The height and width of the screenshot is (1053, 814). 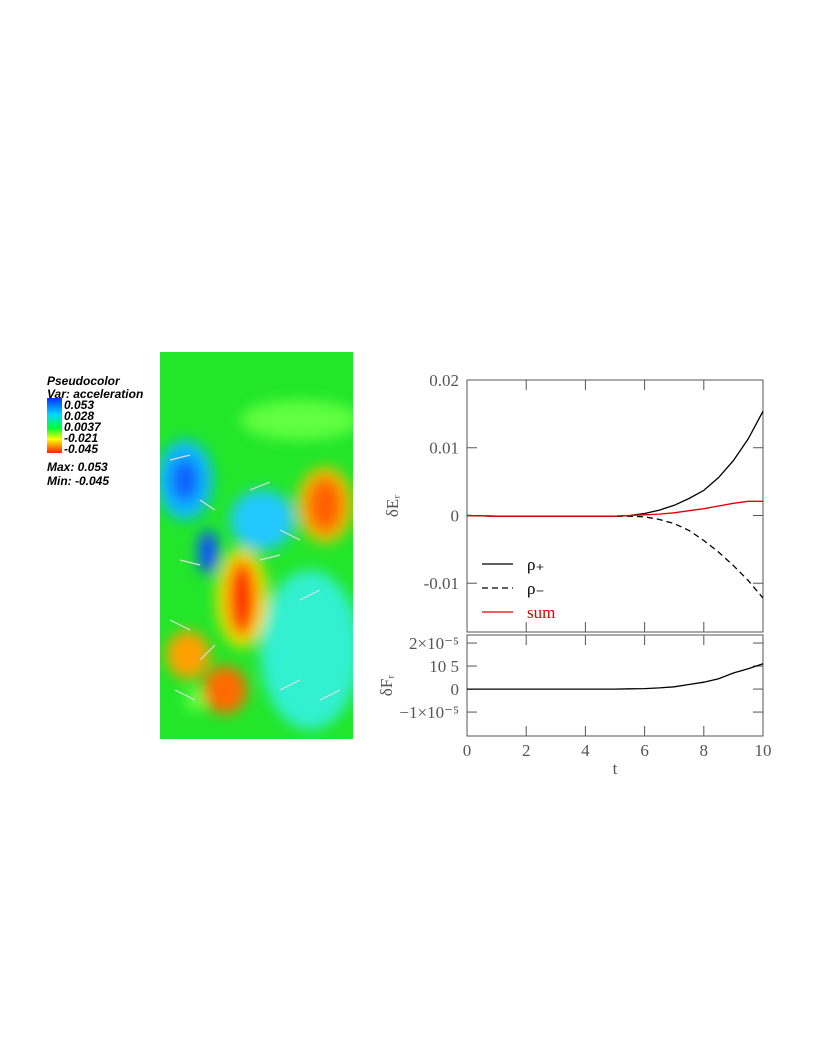 I want to click on colorbar-label: 0.0037, so click(x=83, y=427).